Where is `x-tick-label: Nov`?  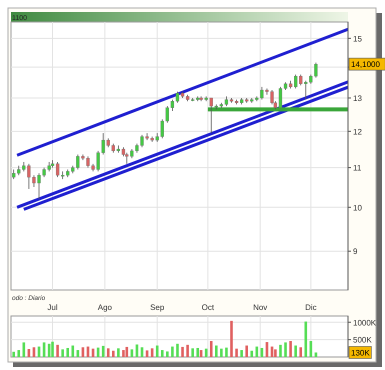 x-tick-label: Nov is located at coordinates (260, 307).